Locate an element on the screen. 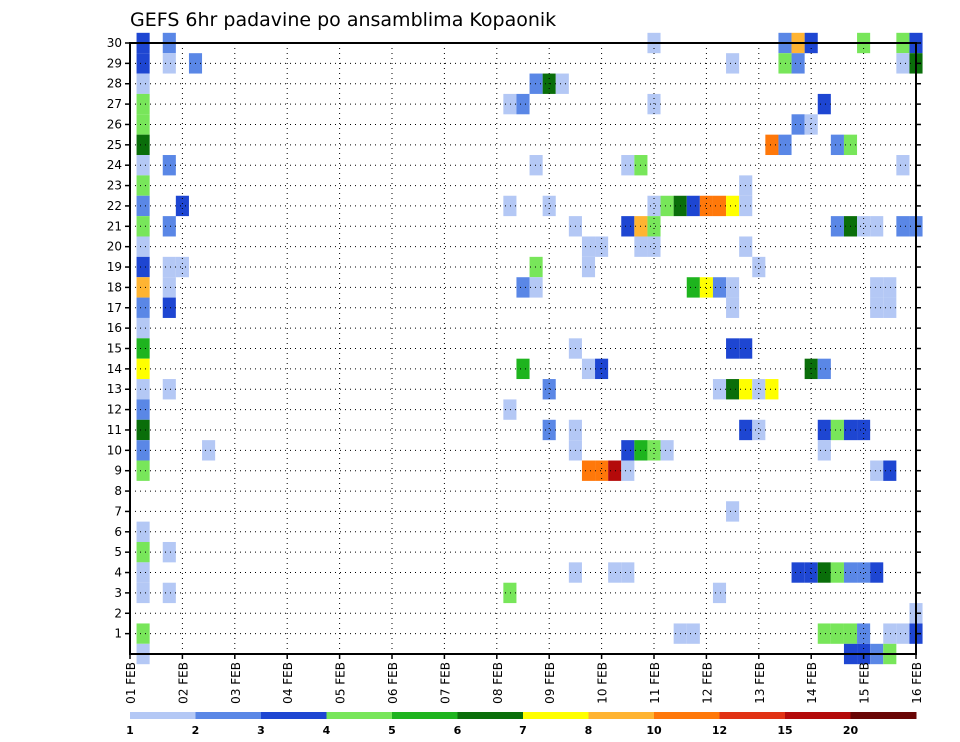 This screenshot has width=960, height=742. x-tick-label: 13 FEB is located at coordinates (760, 683).